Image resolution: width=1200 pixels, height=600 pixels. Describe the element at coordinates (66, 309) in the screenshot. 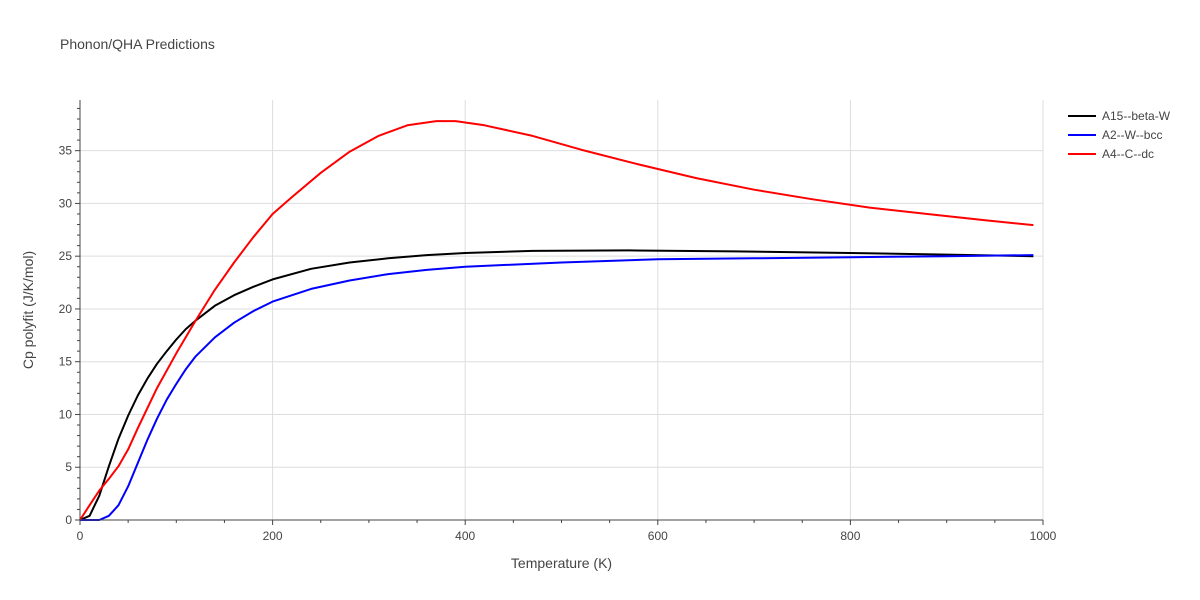

I see `y-tick-label: 20` at that location.